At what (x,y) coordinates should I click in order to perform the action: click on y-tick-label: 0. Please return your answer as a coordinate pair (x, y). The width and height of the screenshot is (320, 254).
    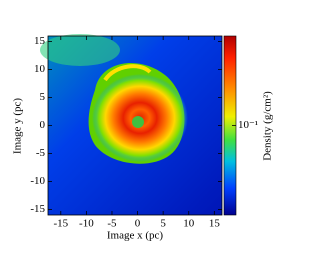
    Looking at the image, I should click on (43, 125).